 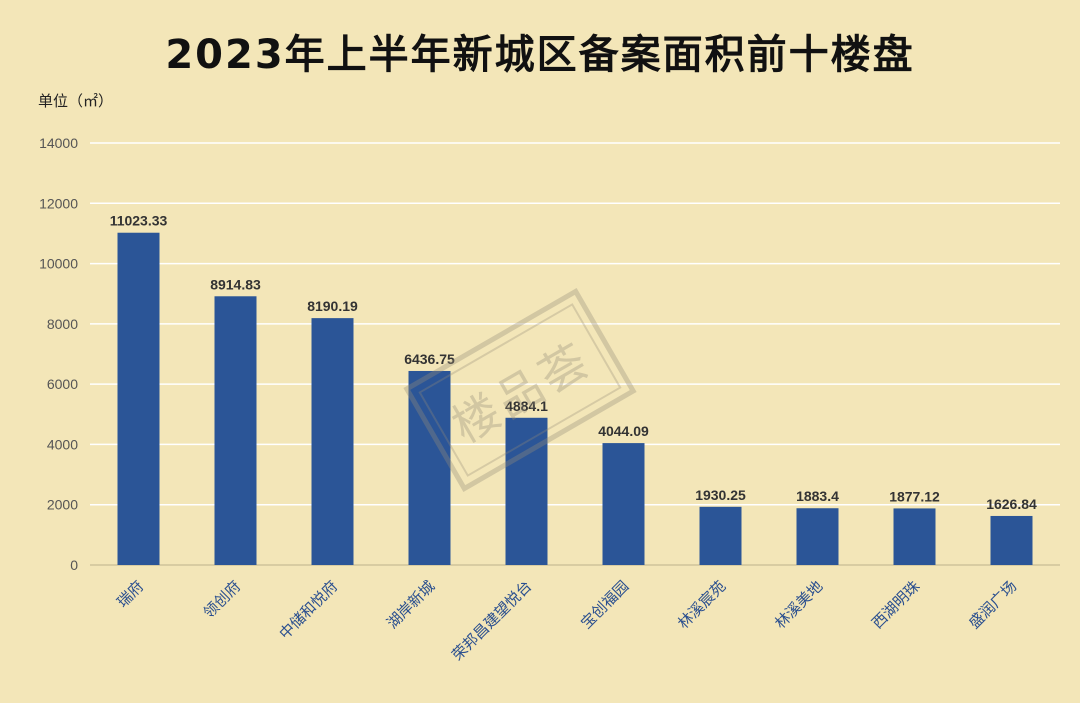 I want to click on x-tick-label: 湖岸新城, so click(x=410, y=604).